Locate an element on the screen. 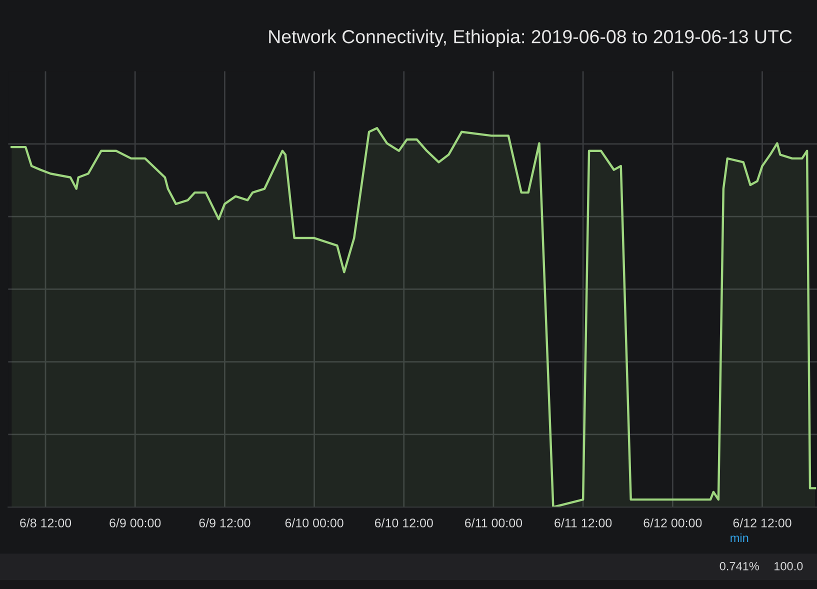 Image resolution: width=817 pixels, height=589 pixels. x-tick-label: 6/11 00:00 is located at coordinates (493, 523).